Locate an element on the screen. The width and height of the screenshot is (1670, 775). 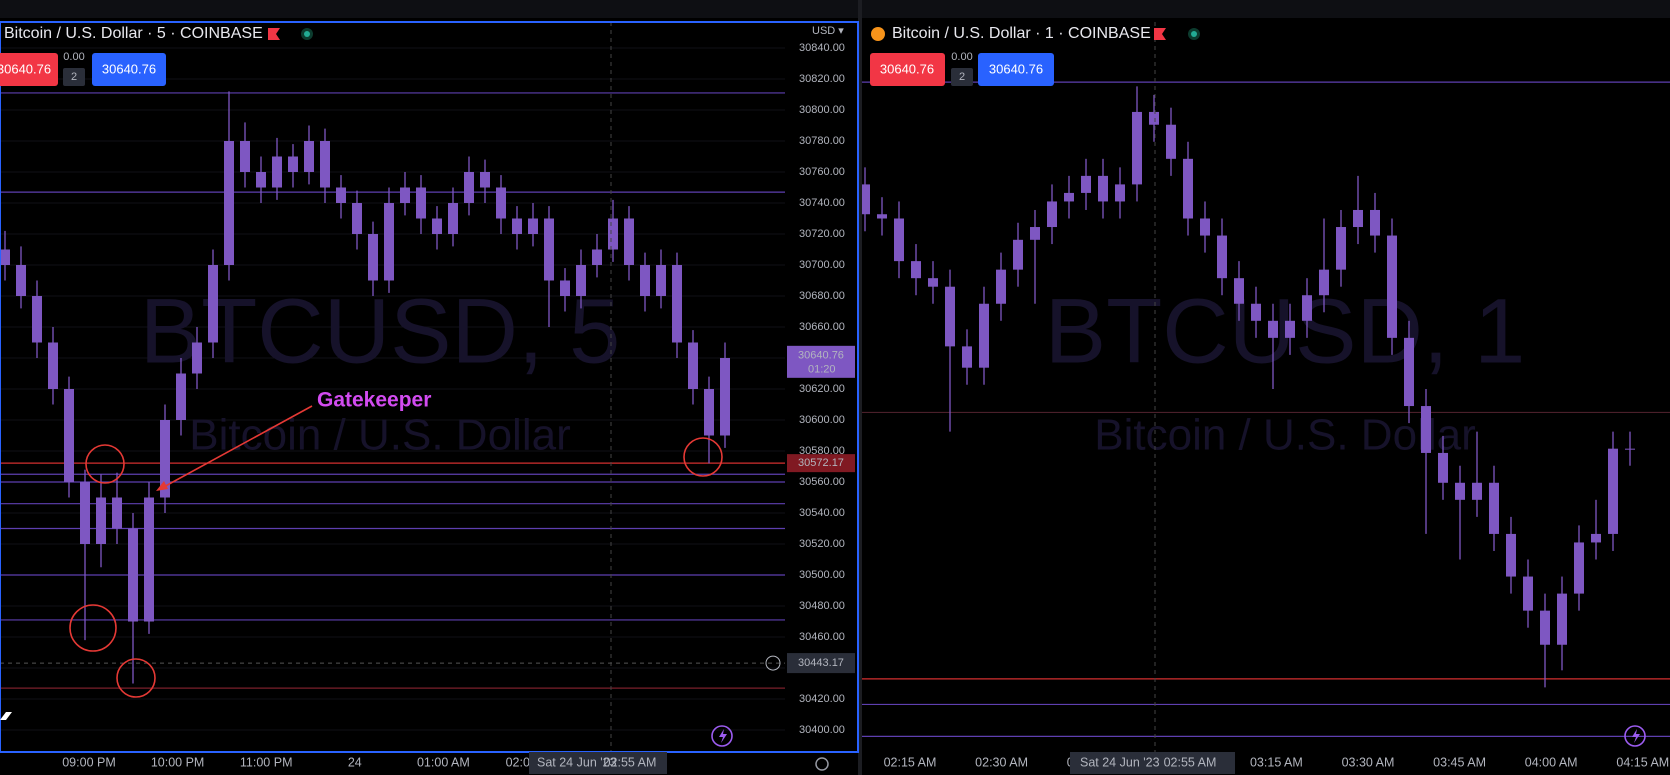
y-tick-label: 30540.00 is located at coordinates (822, 513).